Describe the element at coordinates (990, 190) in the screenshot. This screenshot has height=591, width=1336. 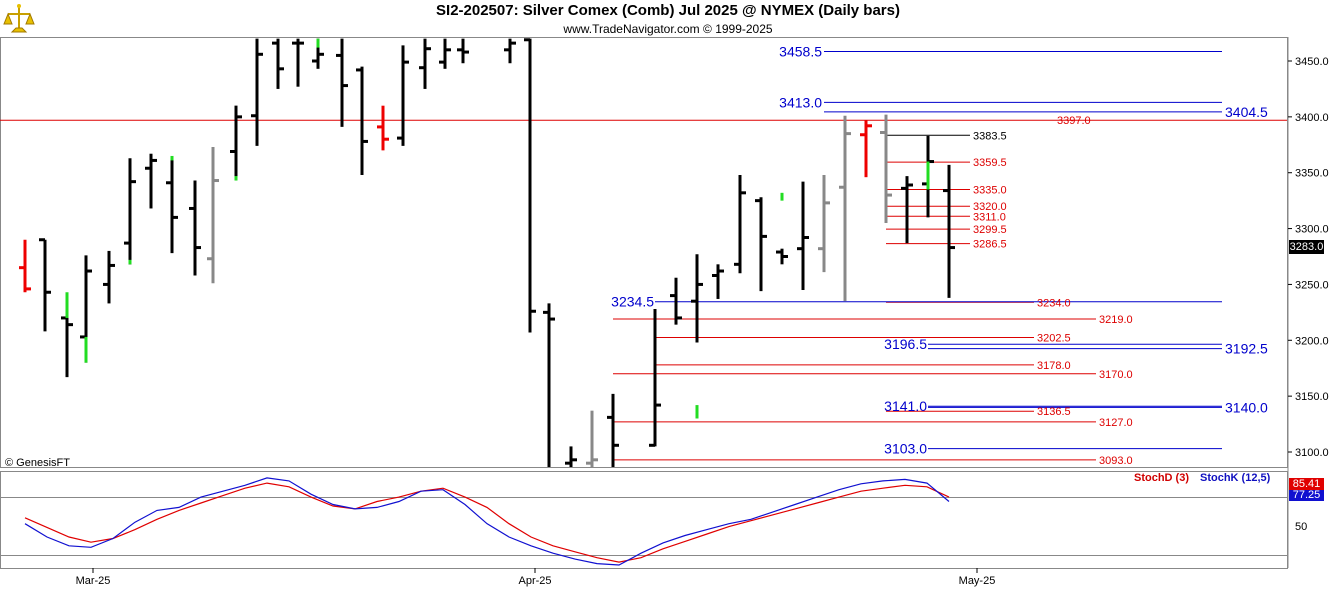
I see `red-level-label: 3335.0` at that location.